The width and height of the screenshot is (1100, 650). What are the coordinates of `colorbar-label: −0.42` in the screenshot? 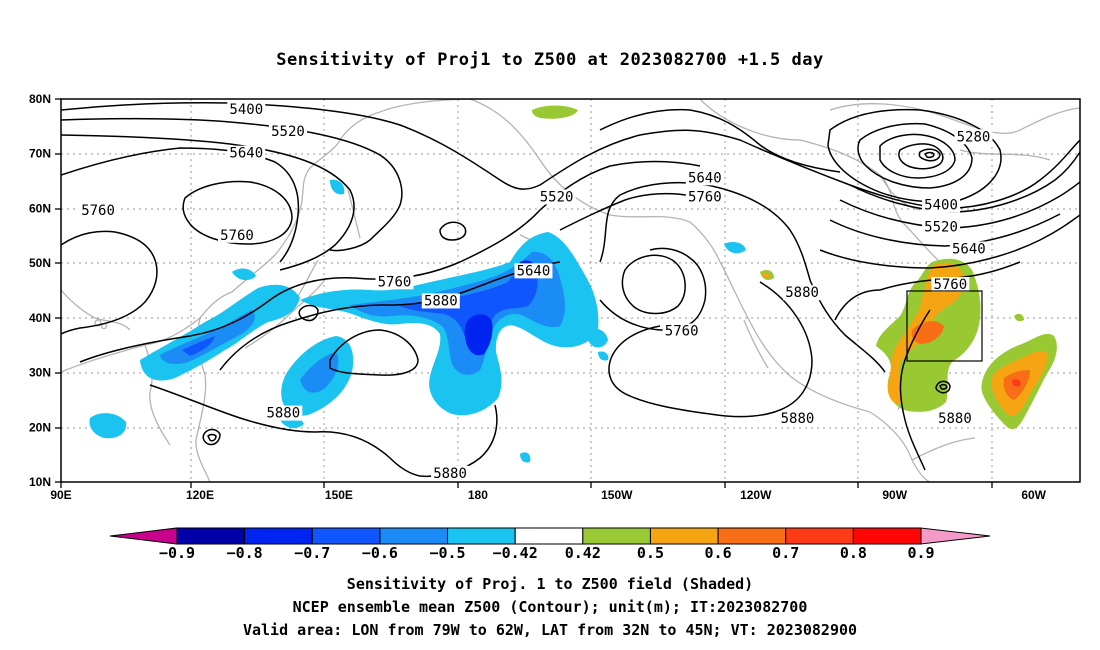 It's located at (515, 553).